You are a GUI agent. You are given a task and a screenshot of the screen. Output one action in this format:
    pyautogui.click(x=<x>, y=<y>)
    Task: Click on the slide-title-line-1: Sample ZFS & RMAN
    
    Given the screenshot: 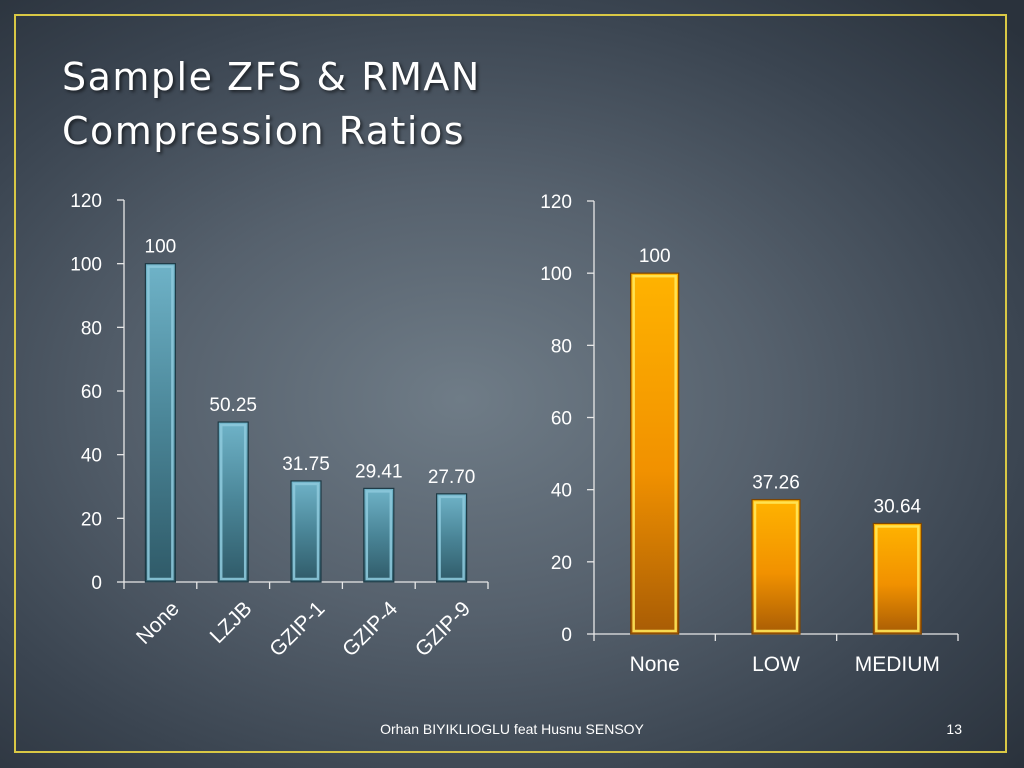 What is the action you would take?
    pyautogui.click(x=271, y=77)
    